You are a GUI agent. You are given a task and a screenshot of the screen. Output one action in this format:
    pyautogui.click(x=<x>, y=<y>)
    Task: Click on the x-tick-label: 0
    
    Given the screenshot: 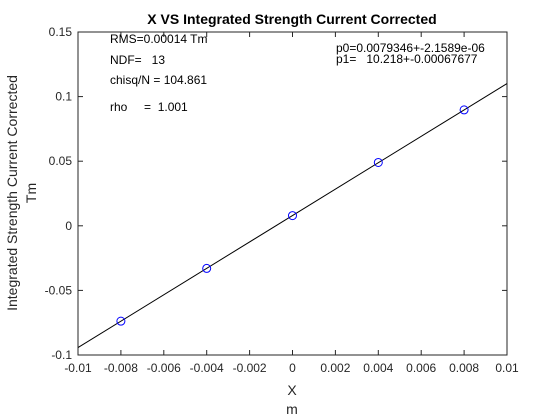 What is the action you would take?
    pyautogui.click(x=292, y=368)
    